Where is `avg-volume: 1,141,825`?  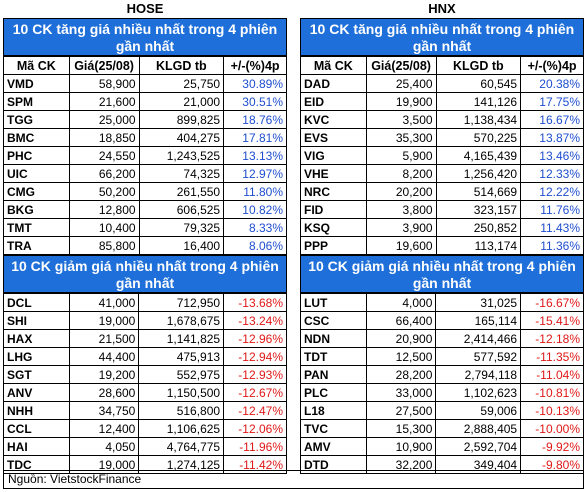 avg-volume: 1,141,825 is located at coordinates (181, 338).